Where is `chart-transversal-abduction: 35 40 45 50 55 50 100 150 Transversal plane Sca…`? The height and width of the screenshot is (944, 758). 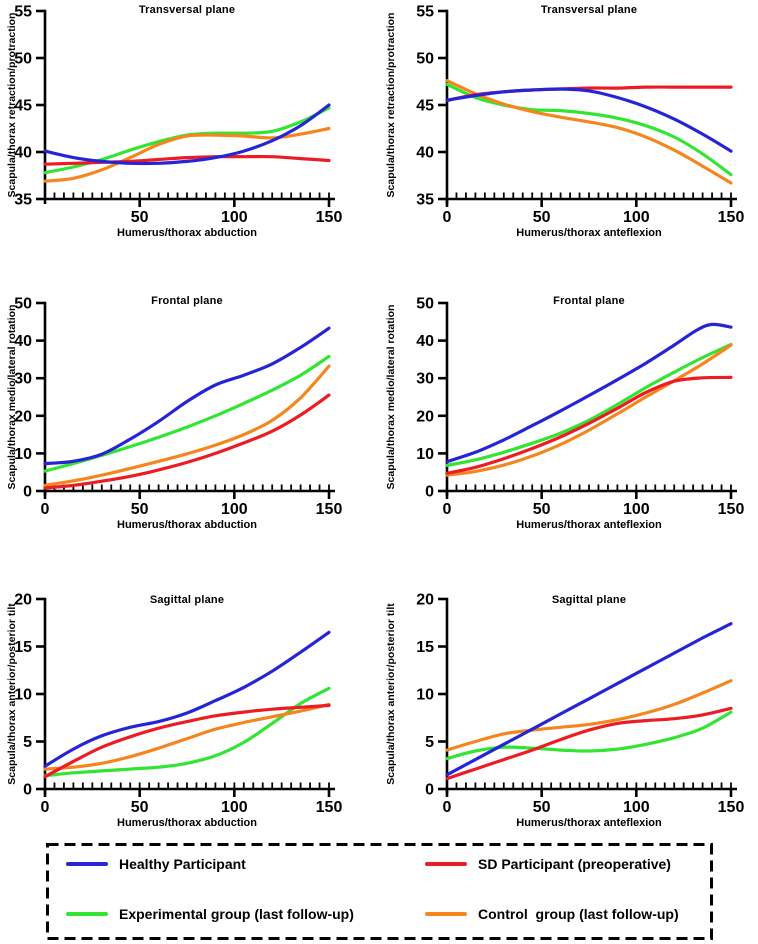
chart-transversal-abduction: 35 40 45 50 55 50 100 150 Transversal plane Sca… is located at coordinates (189, 127).